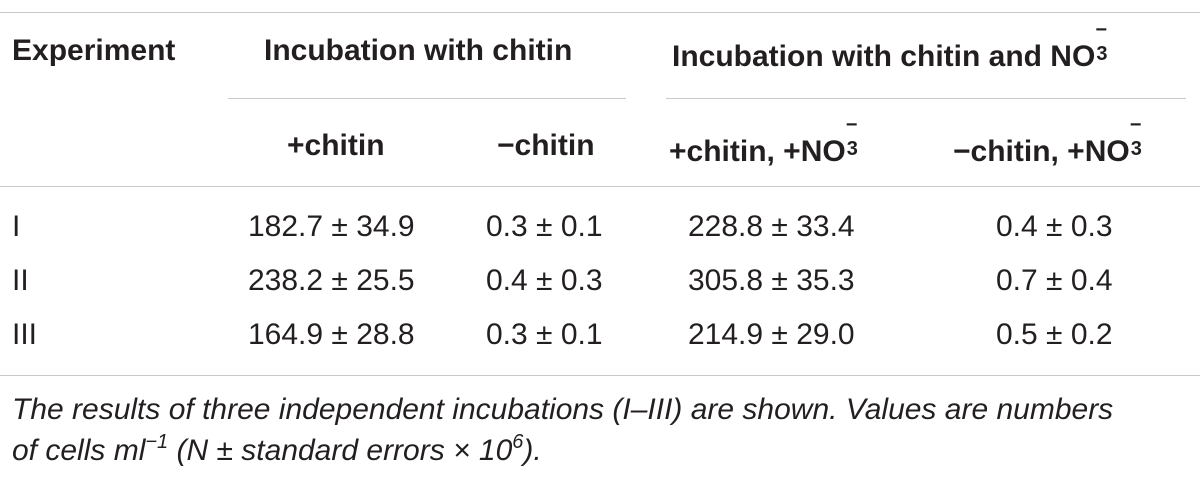  I want to click on header-group-chitin-no3-text: Incubation with chitin and NO, so click(884, 56).